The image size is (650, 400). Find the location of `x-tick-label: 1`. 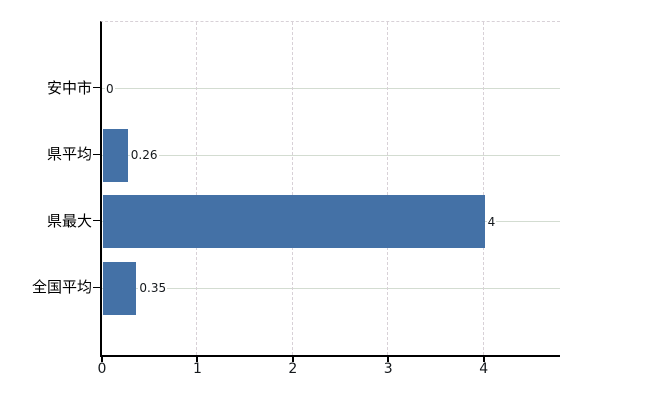

x-tick-label: 1 is located at coordinates (197, 369).